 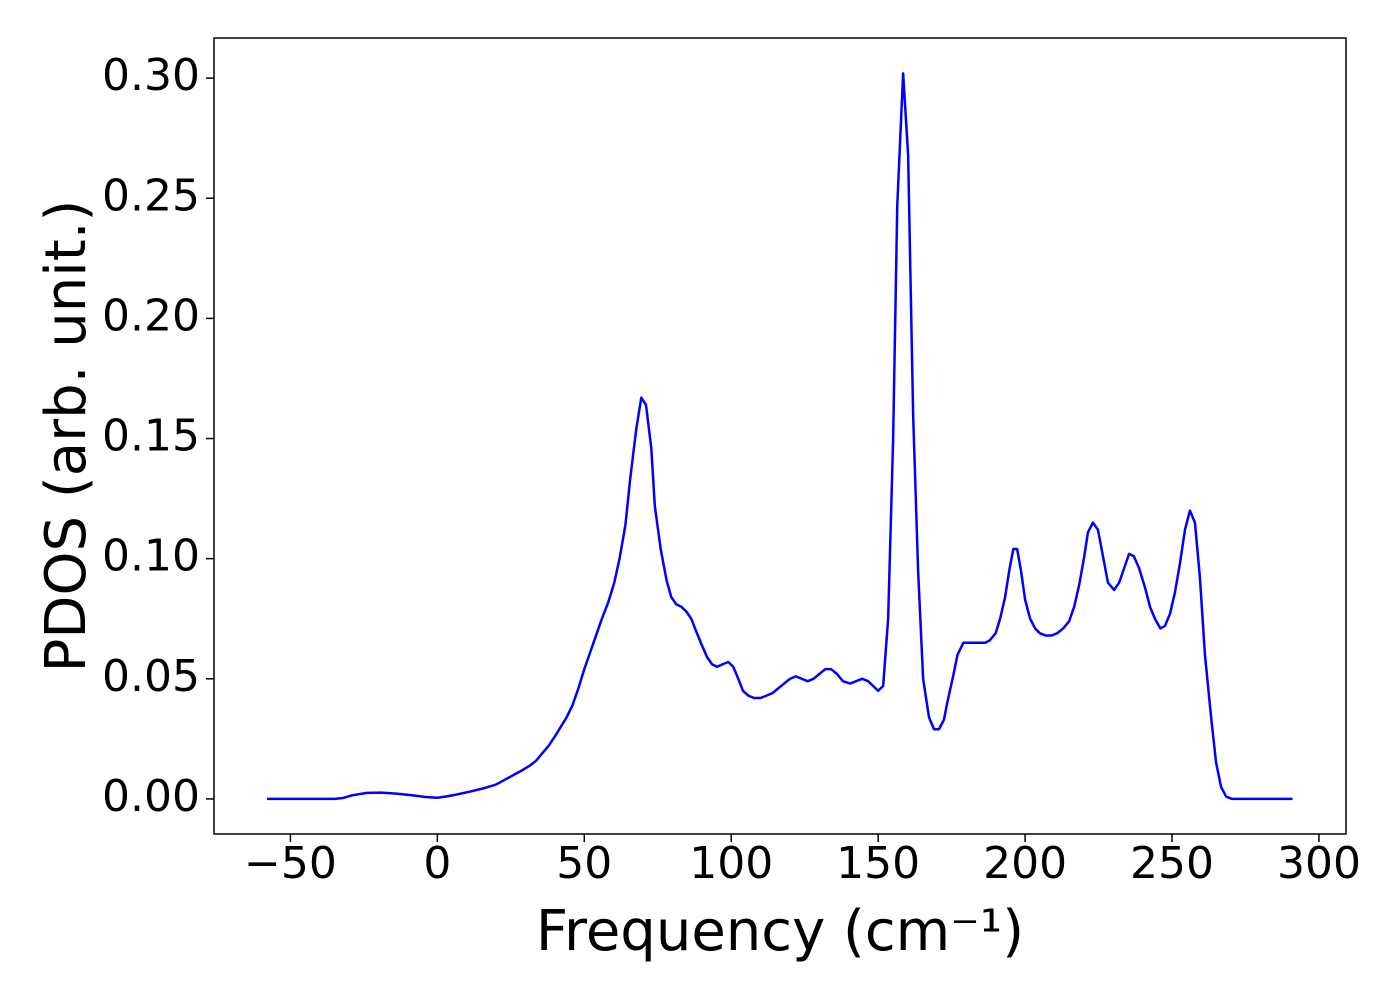 What do you see at coordinates (1172, 863) in the screenshot?
I see `x-tick-label: 250` at bounding box center [1172, 863].